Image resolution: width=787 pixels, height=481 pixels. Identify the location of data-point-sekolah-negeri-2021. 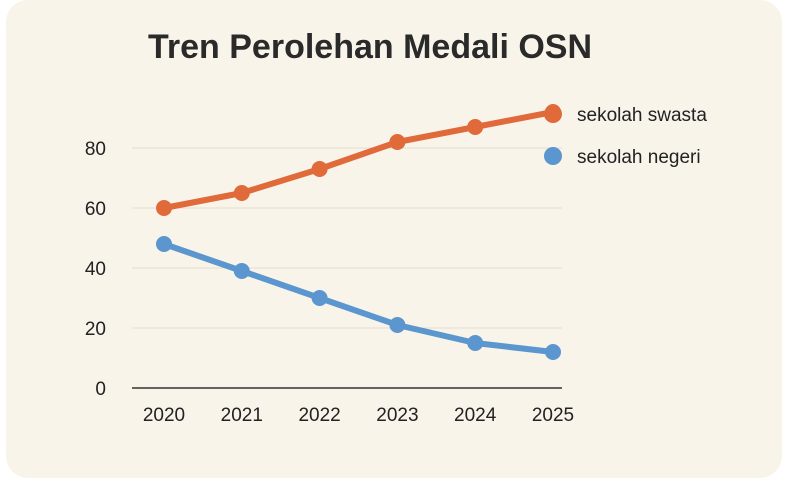
(241, 271).